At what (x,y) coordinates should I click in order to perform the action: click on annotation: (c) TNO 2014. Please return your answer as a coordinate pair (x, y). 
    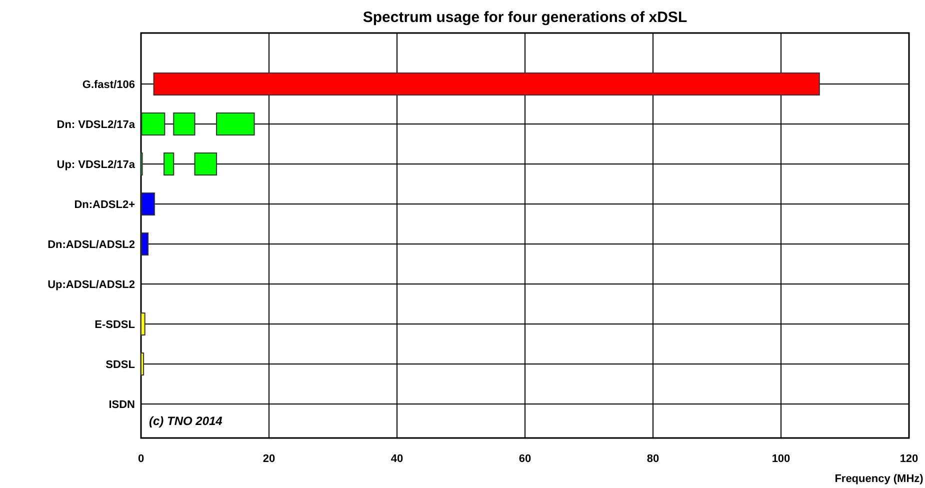
    Looking at the image, I should click on (186, 421).